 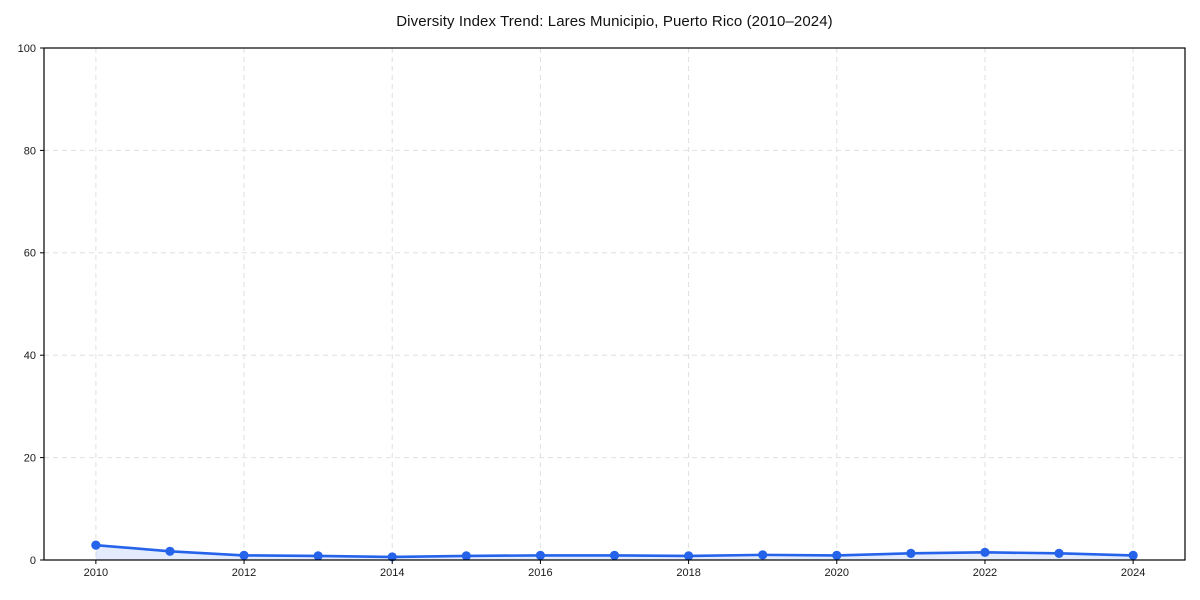 What do you see at coordinates (96, 545) in the screenshot?
I see `data-point-2010` at bounding box center [96, 545].